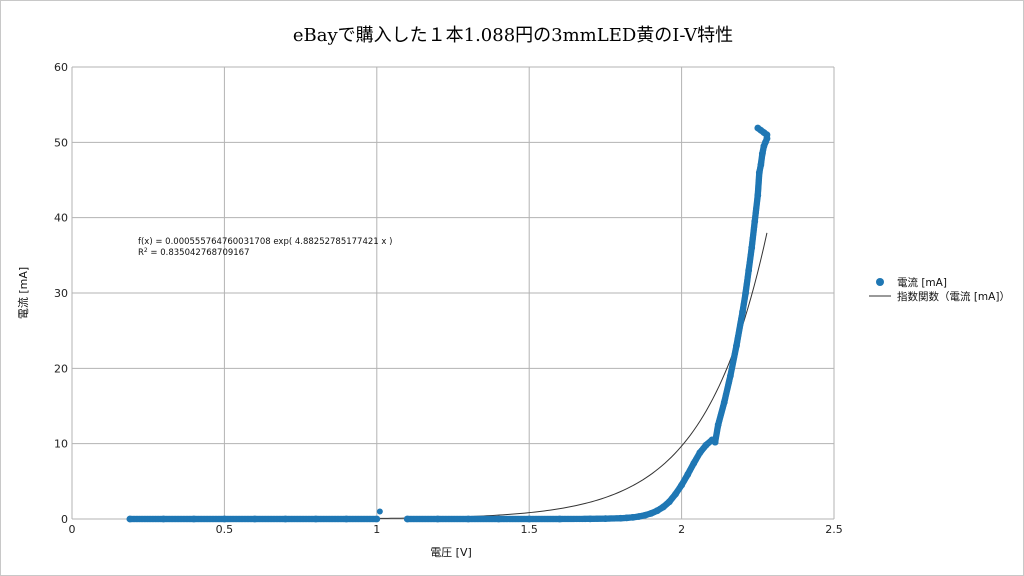 This screenshot has width=1024, height=576. Describe the element at coordinates (225, 529) in the screenshot. I see `x-tick-label: 0.5` at that location.